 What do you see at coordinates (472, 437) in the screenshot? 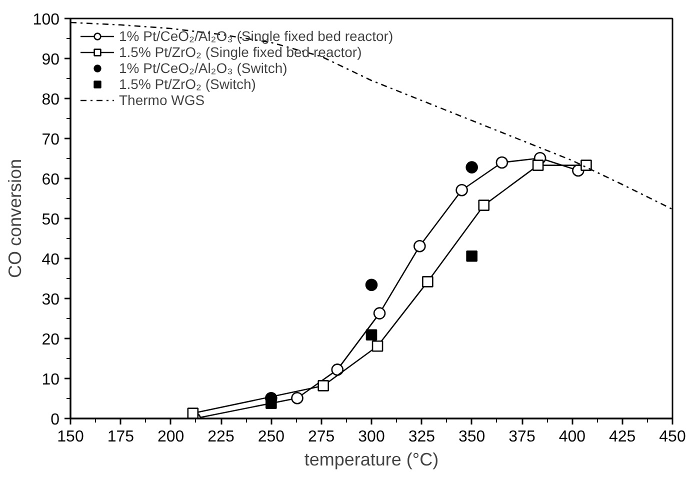
I see `x-tick-label: 350` at bounding box center [472, 437].